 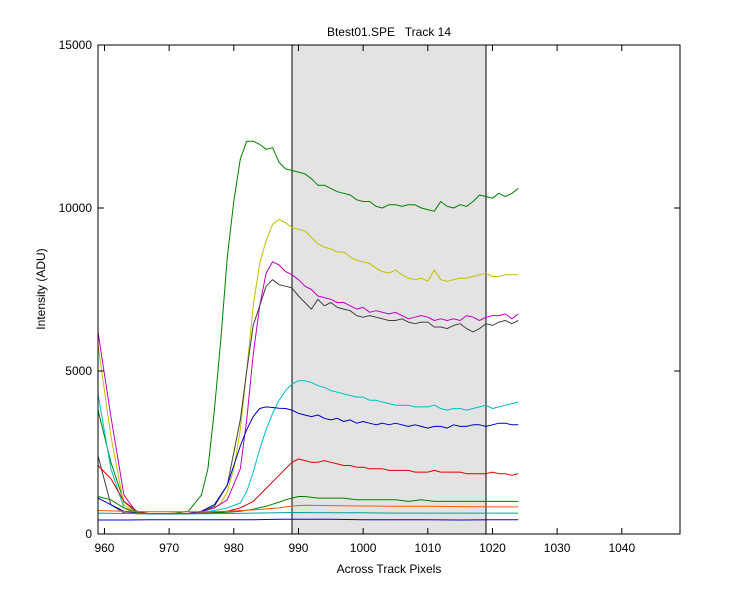 What do you see at coordinates (427, 548) in the screenshot?
I see `x-tick-label-1010: 1010` at bounding box center [427, 548].